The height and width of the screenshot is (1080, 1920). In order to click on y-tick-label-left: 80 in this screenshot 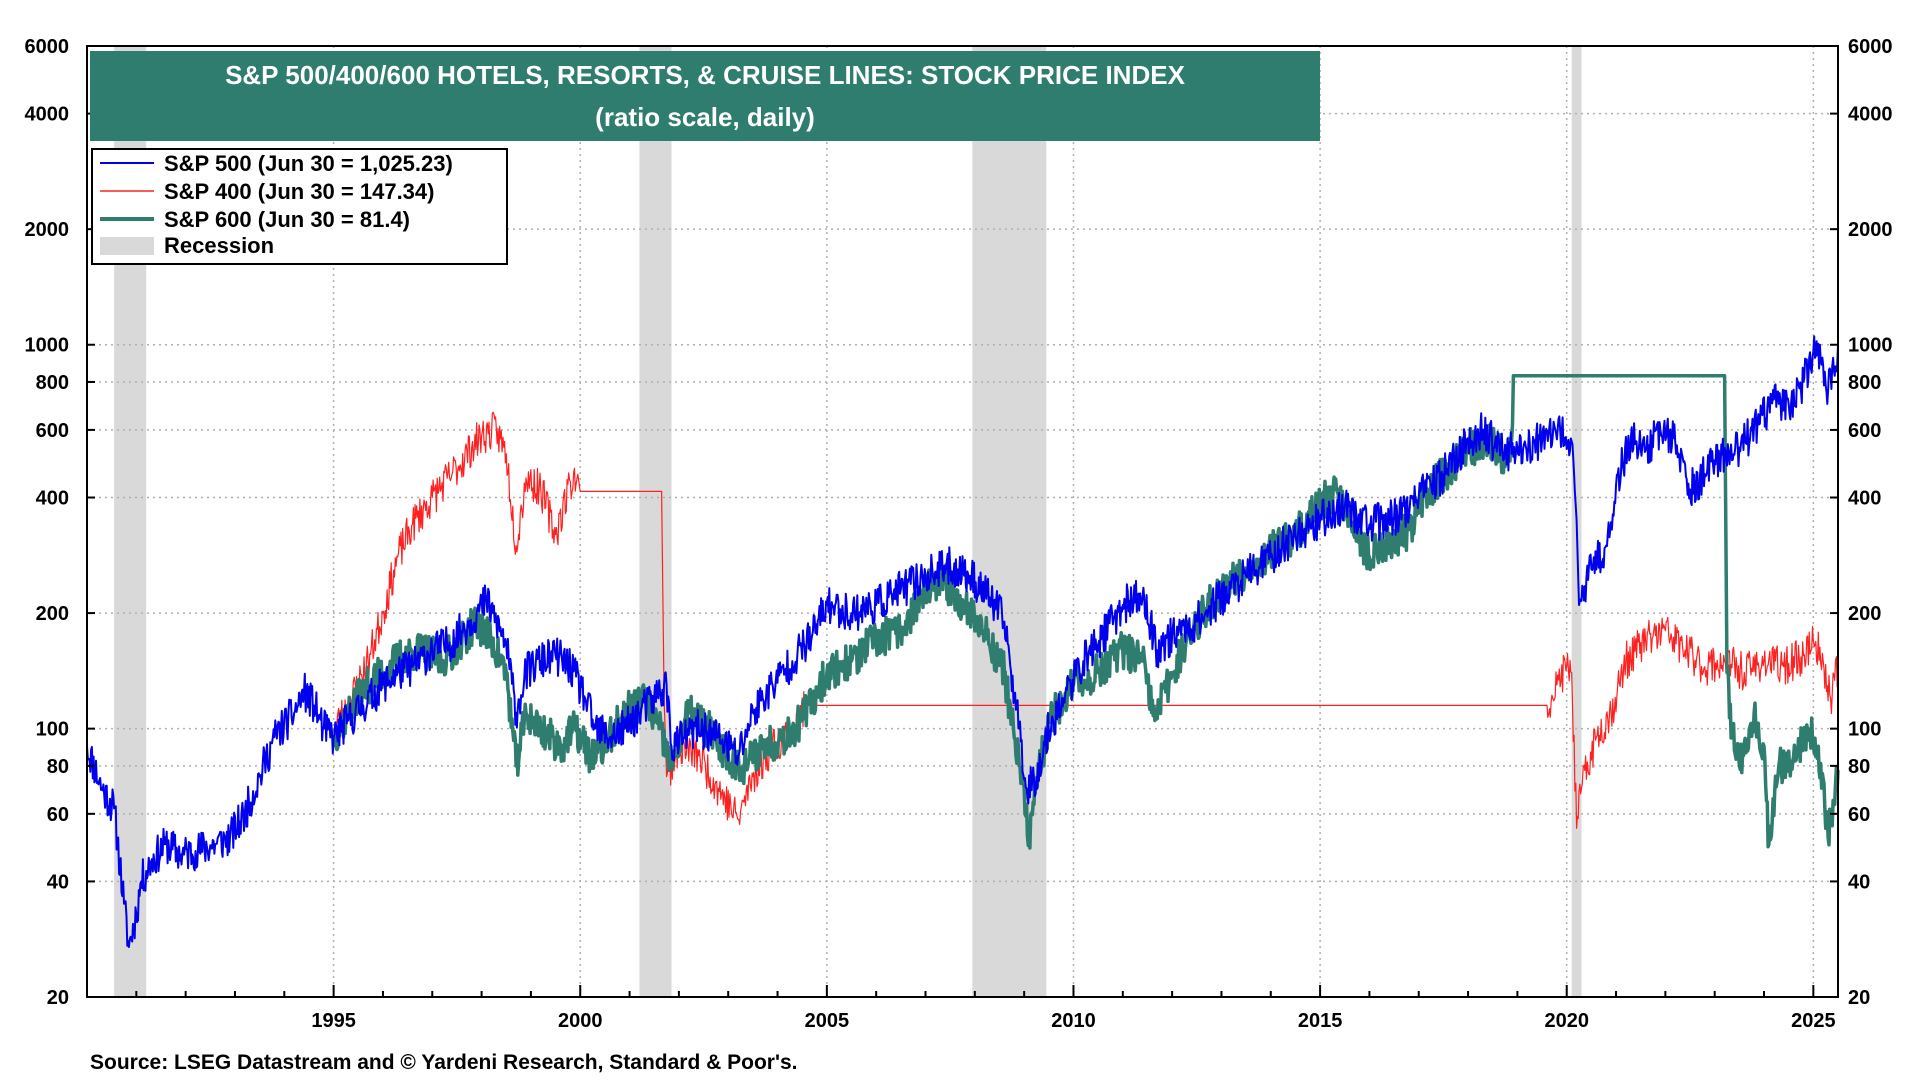, I will do `click(58, 767)`.